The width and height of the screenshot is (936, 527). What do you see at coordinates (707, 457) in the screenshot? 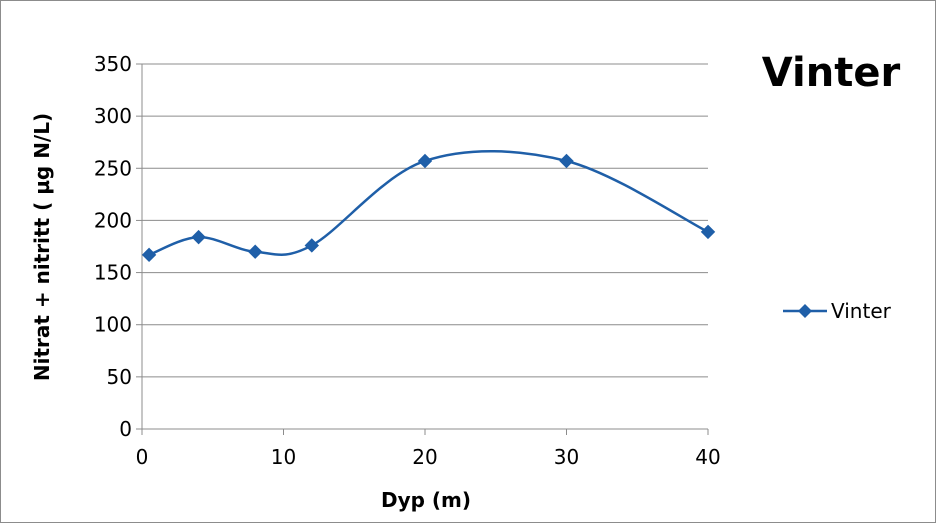
I see `x-tick-label: 40` at bounding box center [707, 457].